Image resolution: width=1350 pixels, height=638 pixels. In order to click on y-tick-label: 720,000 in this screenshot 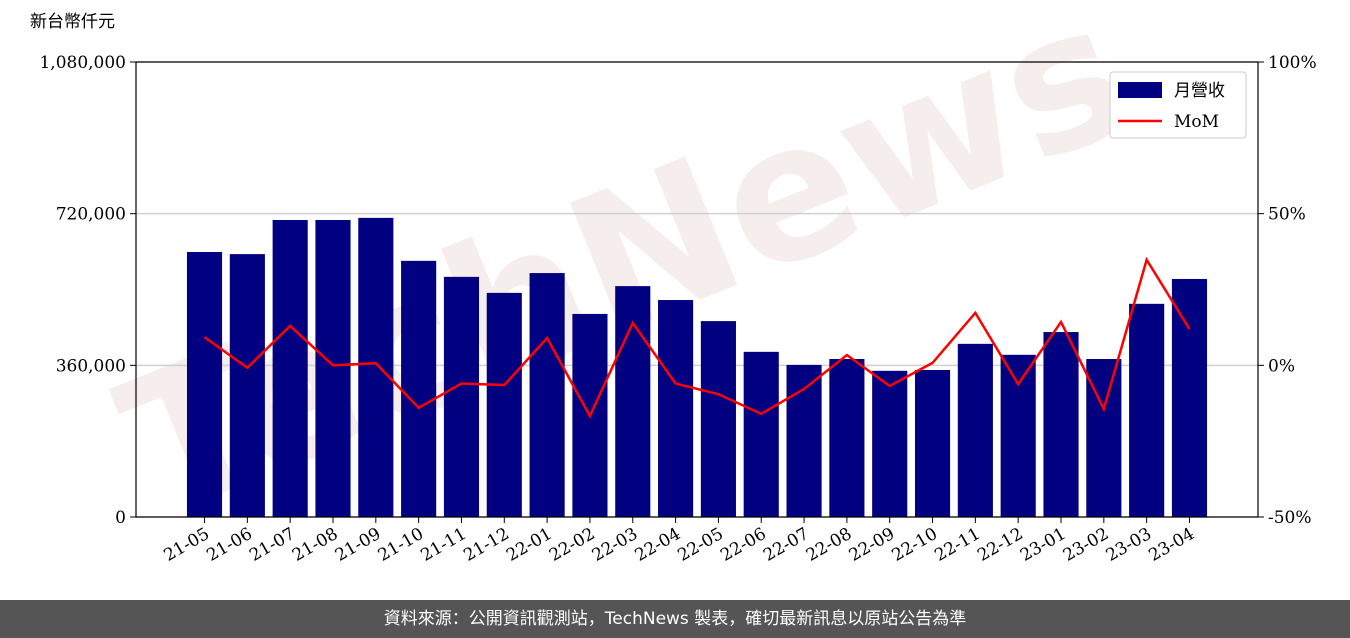, I will do `click(91, 215)`.